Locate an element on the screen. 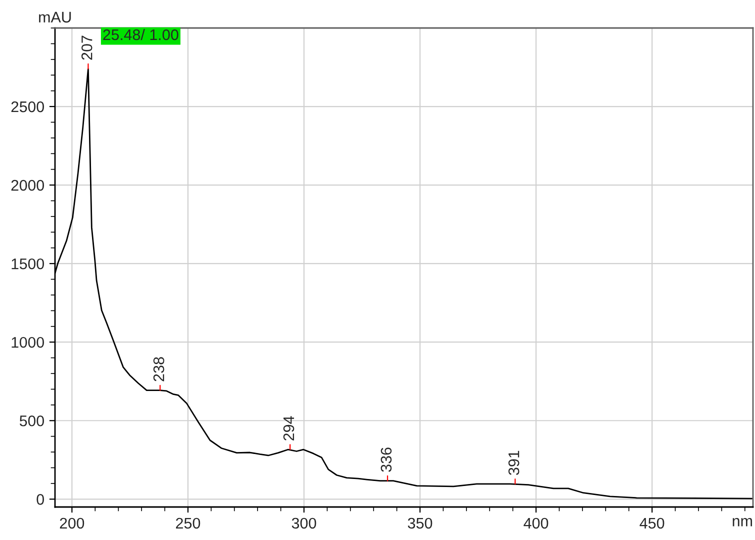  y-tick-label: 2000 is located at coordinates (27, 185).